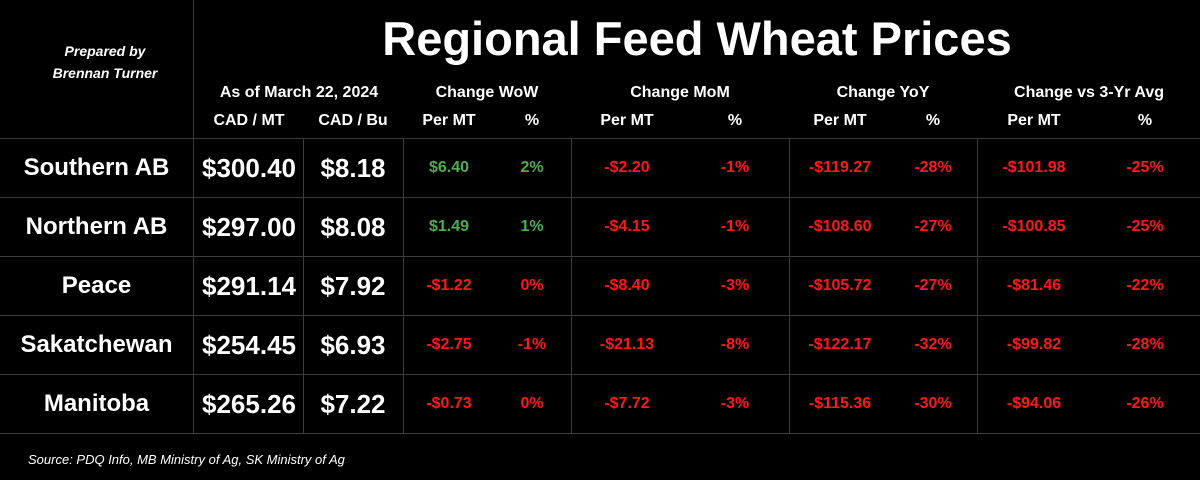  What do you see at coordinates (353, 345) in the screenshot?
I see `price-cad-bu: $6.93` at bounding box center [353, 345].